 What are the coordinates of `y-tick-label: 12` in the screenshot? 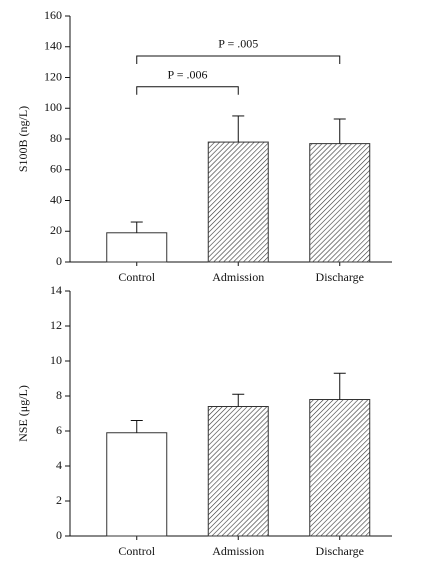 It's located at (56, 325).